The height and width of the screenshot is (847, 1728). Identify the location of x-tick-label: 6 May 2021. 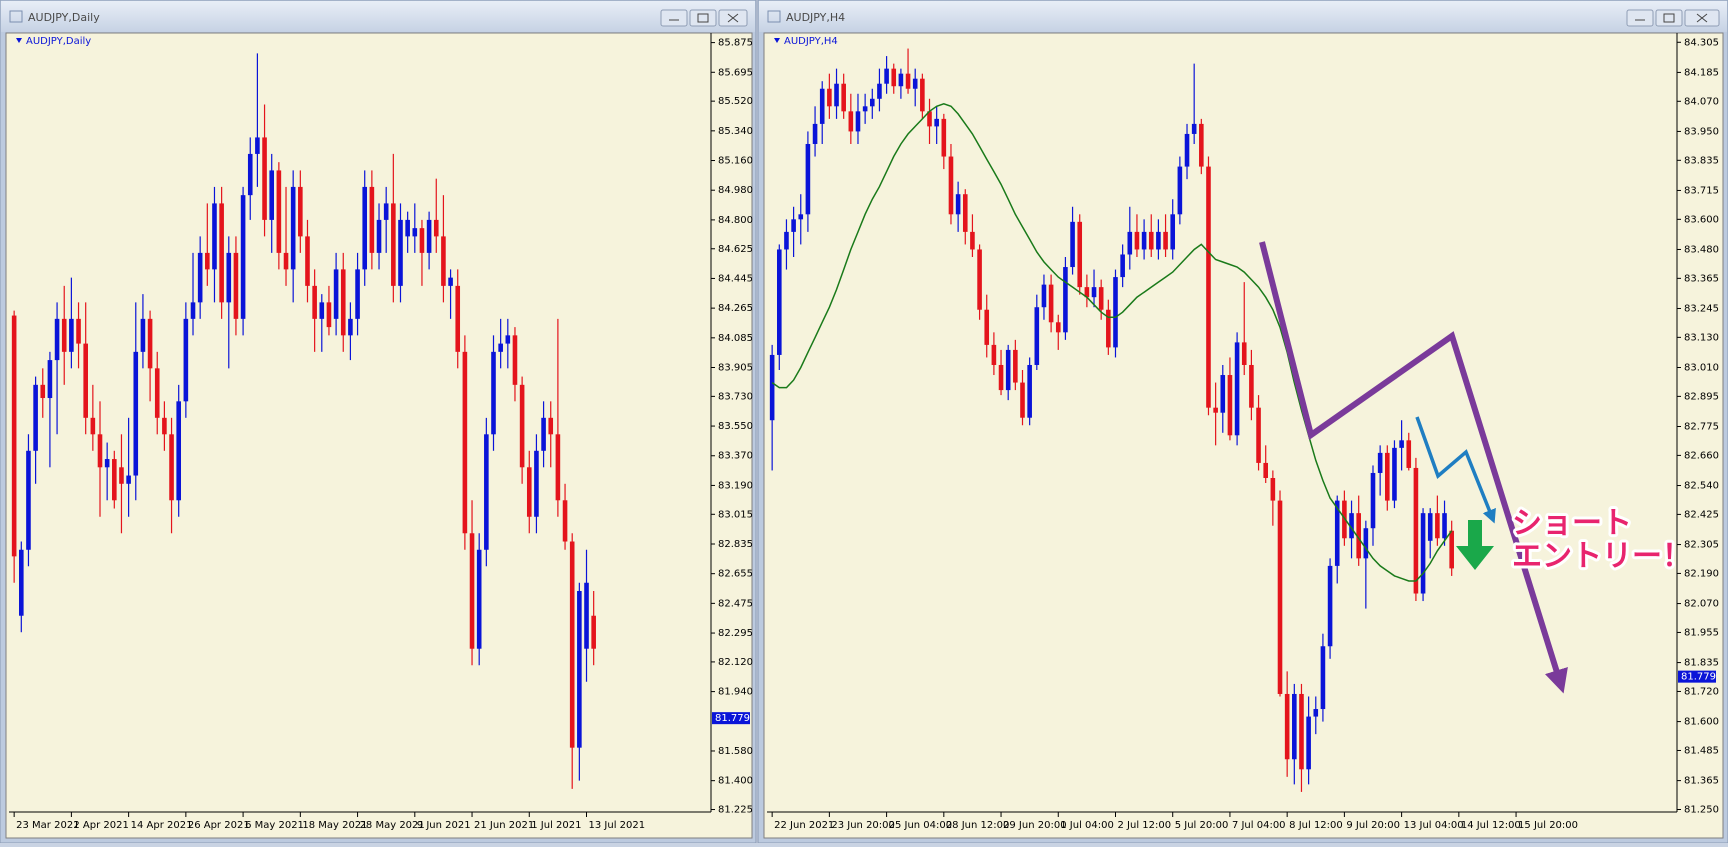
(274, 825).